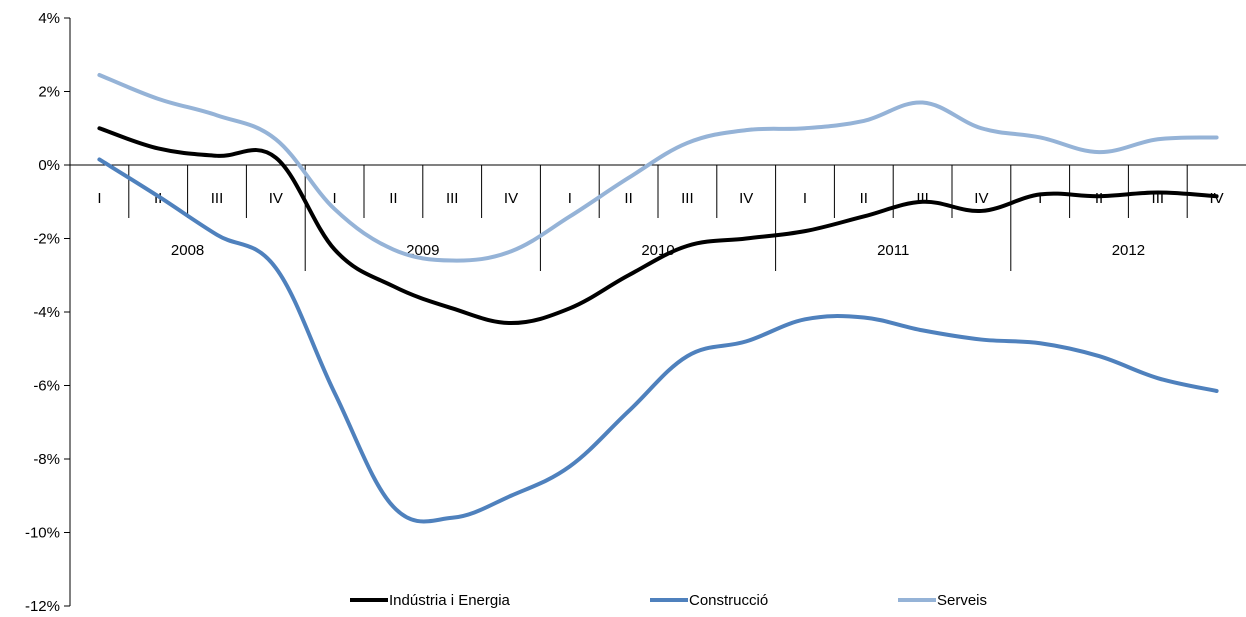  What do you see at coordinates (46, 386) in the screenshot?
I see `y-tick-label: -6%` at bounding box center [46, 386].